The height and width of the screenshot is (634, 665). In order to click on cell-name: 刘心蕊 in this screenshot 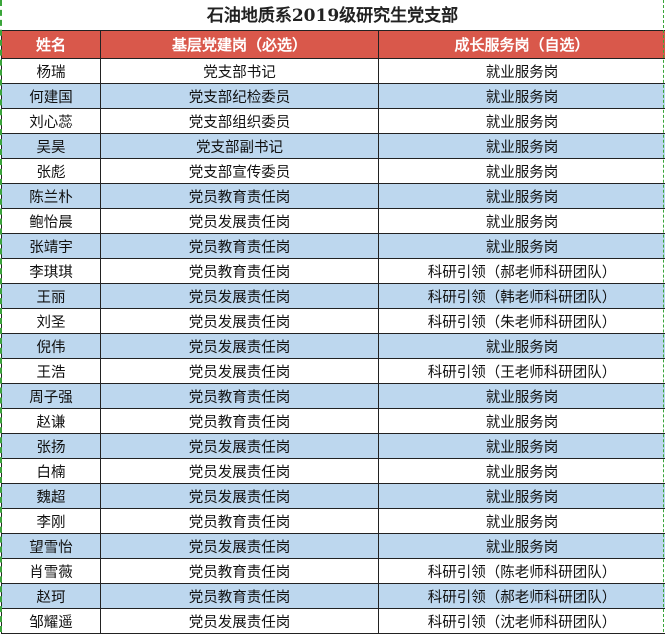, I will do `click(51, 121)`.